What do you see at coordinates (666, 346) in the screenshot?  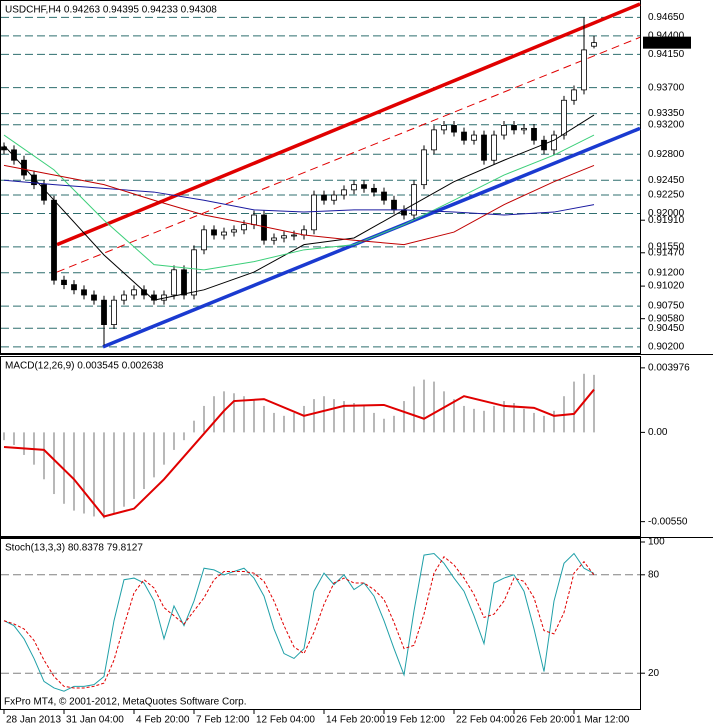 I see `level-label: 0.90200` at bounding box center [666, 346].